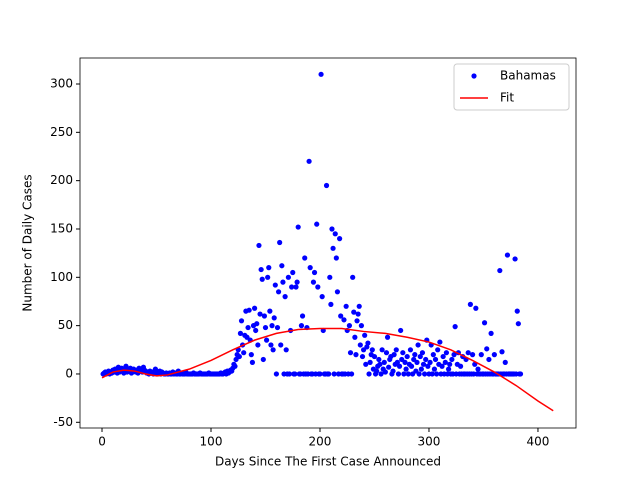 The image size is (640, 480). I want to click on y-tick-label: -50, so click(63, 422).